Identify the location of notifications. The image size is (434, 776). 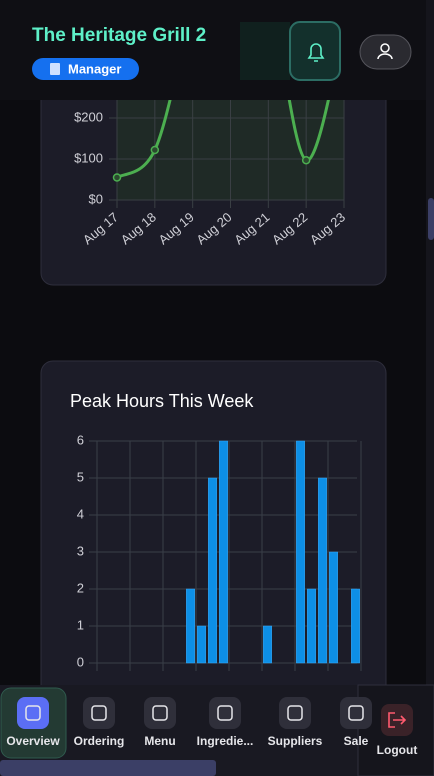
(315, 51).